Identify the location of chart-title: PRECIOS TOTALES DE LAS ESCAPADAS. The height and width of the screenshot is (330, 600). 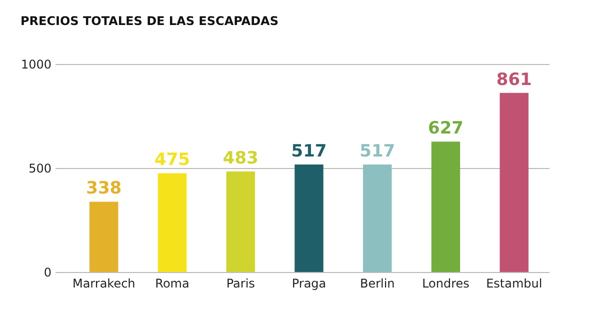
(149, 21).